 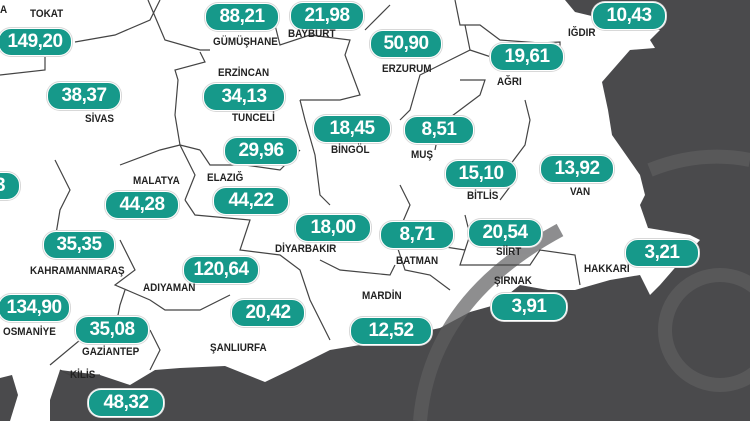 What do you see at coordinates (662, 253) in the screenshot?
I see `value-badge-hakkari: 3,21` at bounding box center [662, 253].